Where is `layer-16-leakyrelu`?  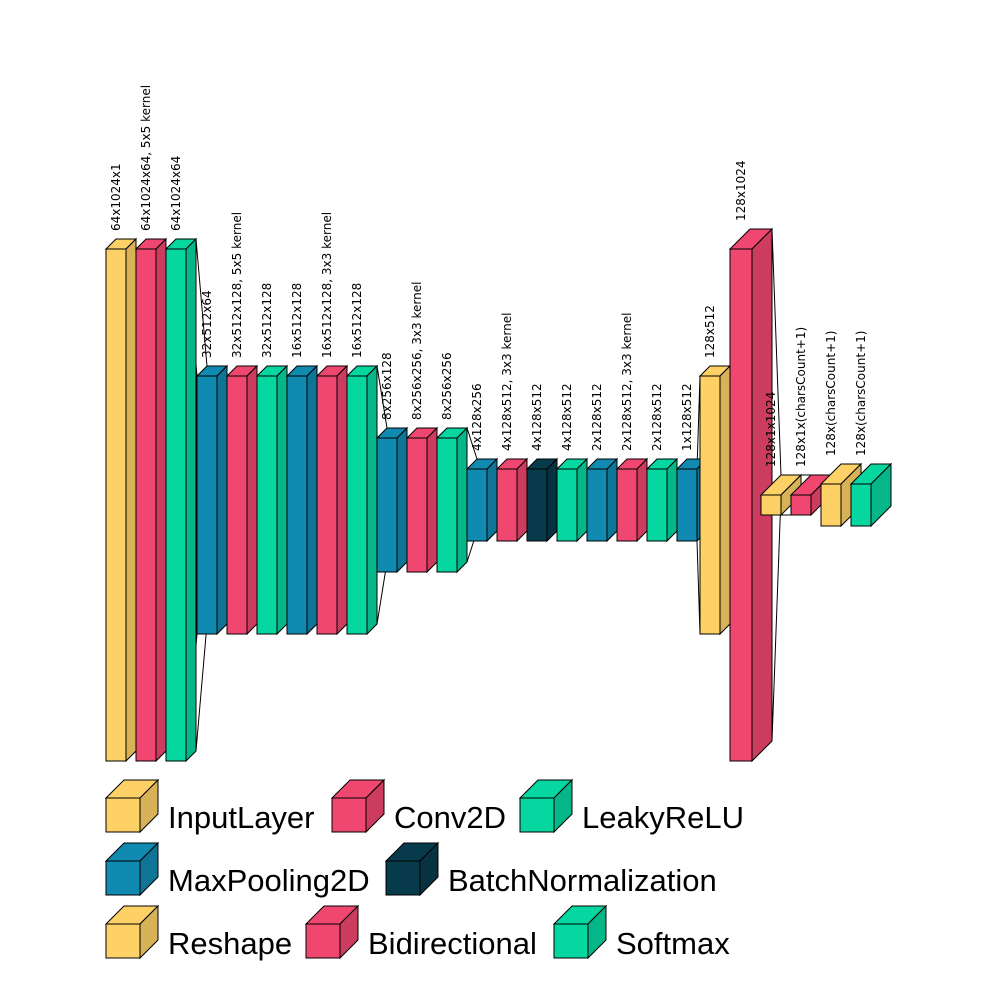 layer-16-leakyrelu is located at coordinates (572, 500).